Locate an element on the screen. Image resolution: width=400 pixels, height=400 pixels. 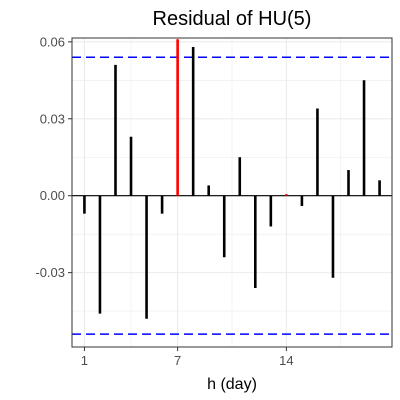
x-axis-label: h (day) is located at coordinates (232, 384).